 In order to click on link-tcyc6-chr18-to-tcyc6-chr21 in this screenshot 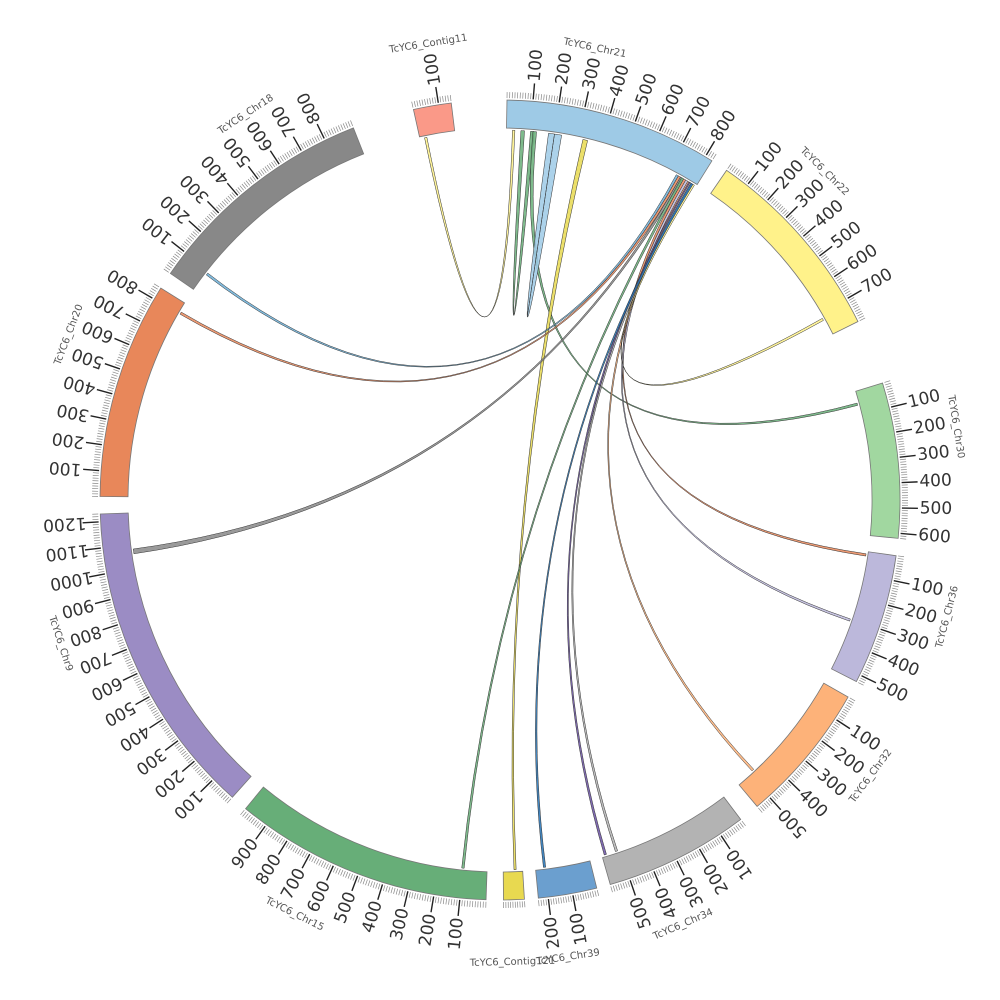, I will do `click(442, 271)`.